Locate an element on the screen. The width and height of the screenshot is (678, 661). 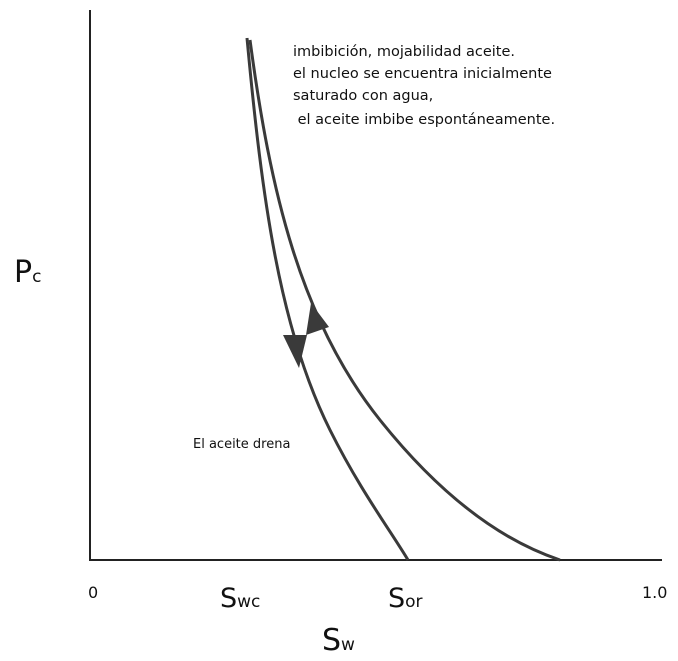
x-tick-label: Swc is located at coordinates (240, 598).